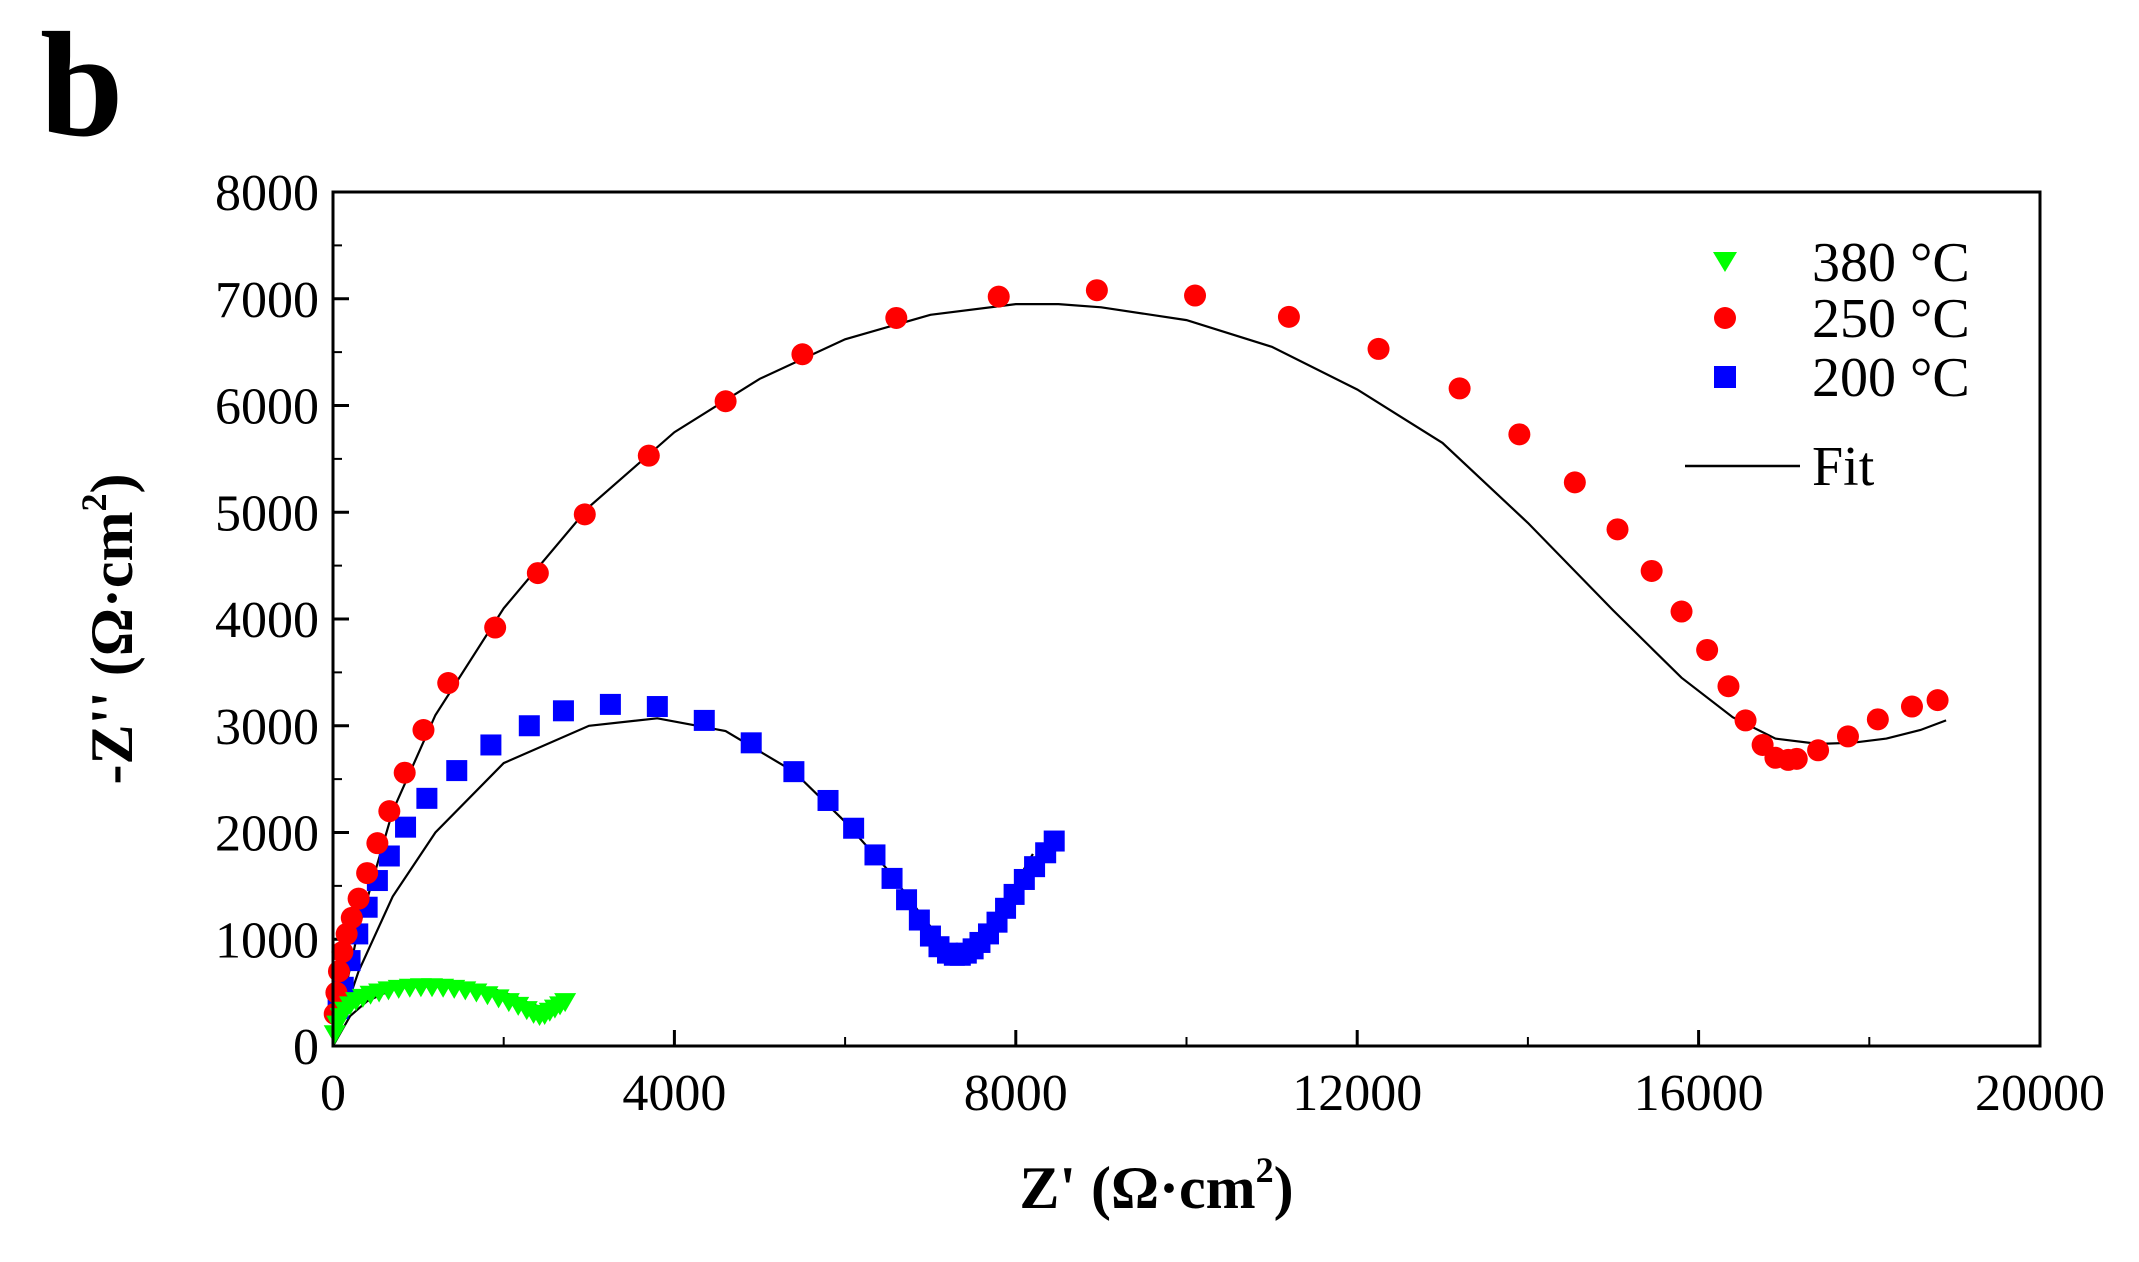 The width and height of the screenshot is (2139, 1262). I want to click on legend-label-200: 200 °C, so click(1891, 378).